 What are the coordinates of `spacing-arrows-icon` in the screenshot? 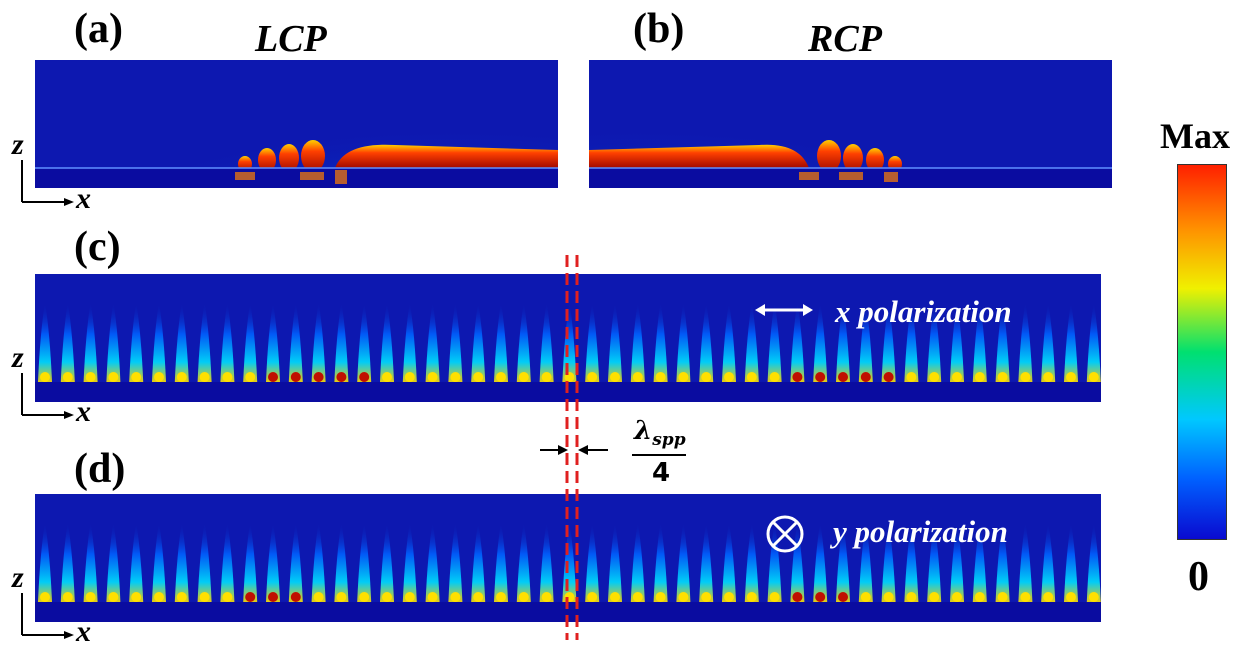 It's located at (574, 450).